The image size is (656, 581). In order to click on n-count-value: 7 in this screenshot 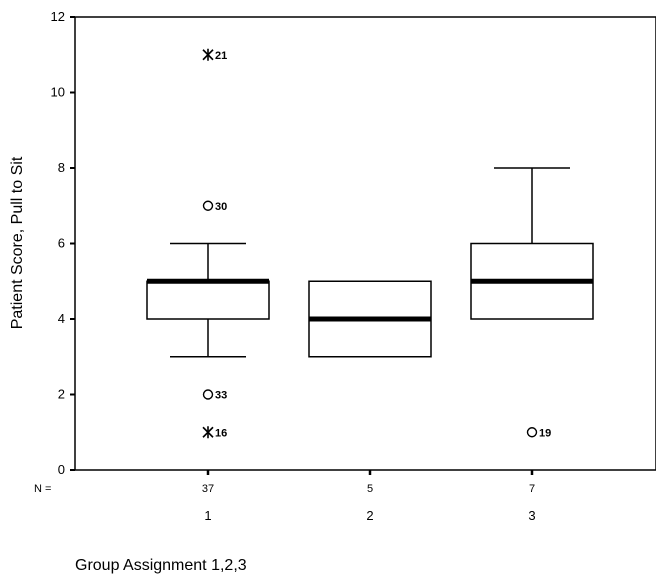, I will do `click(532, 489)`.